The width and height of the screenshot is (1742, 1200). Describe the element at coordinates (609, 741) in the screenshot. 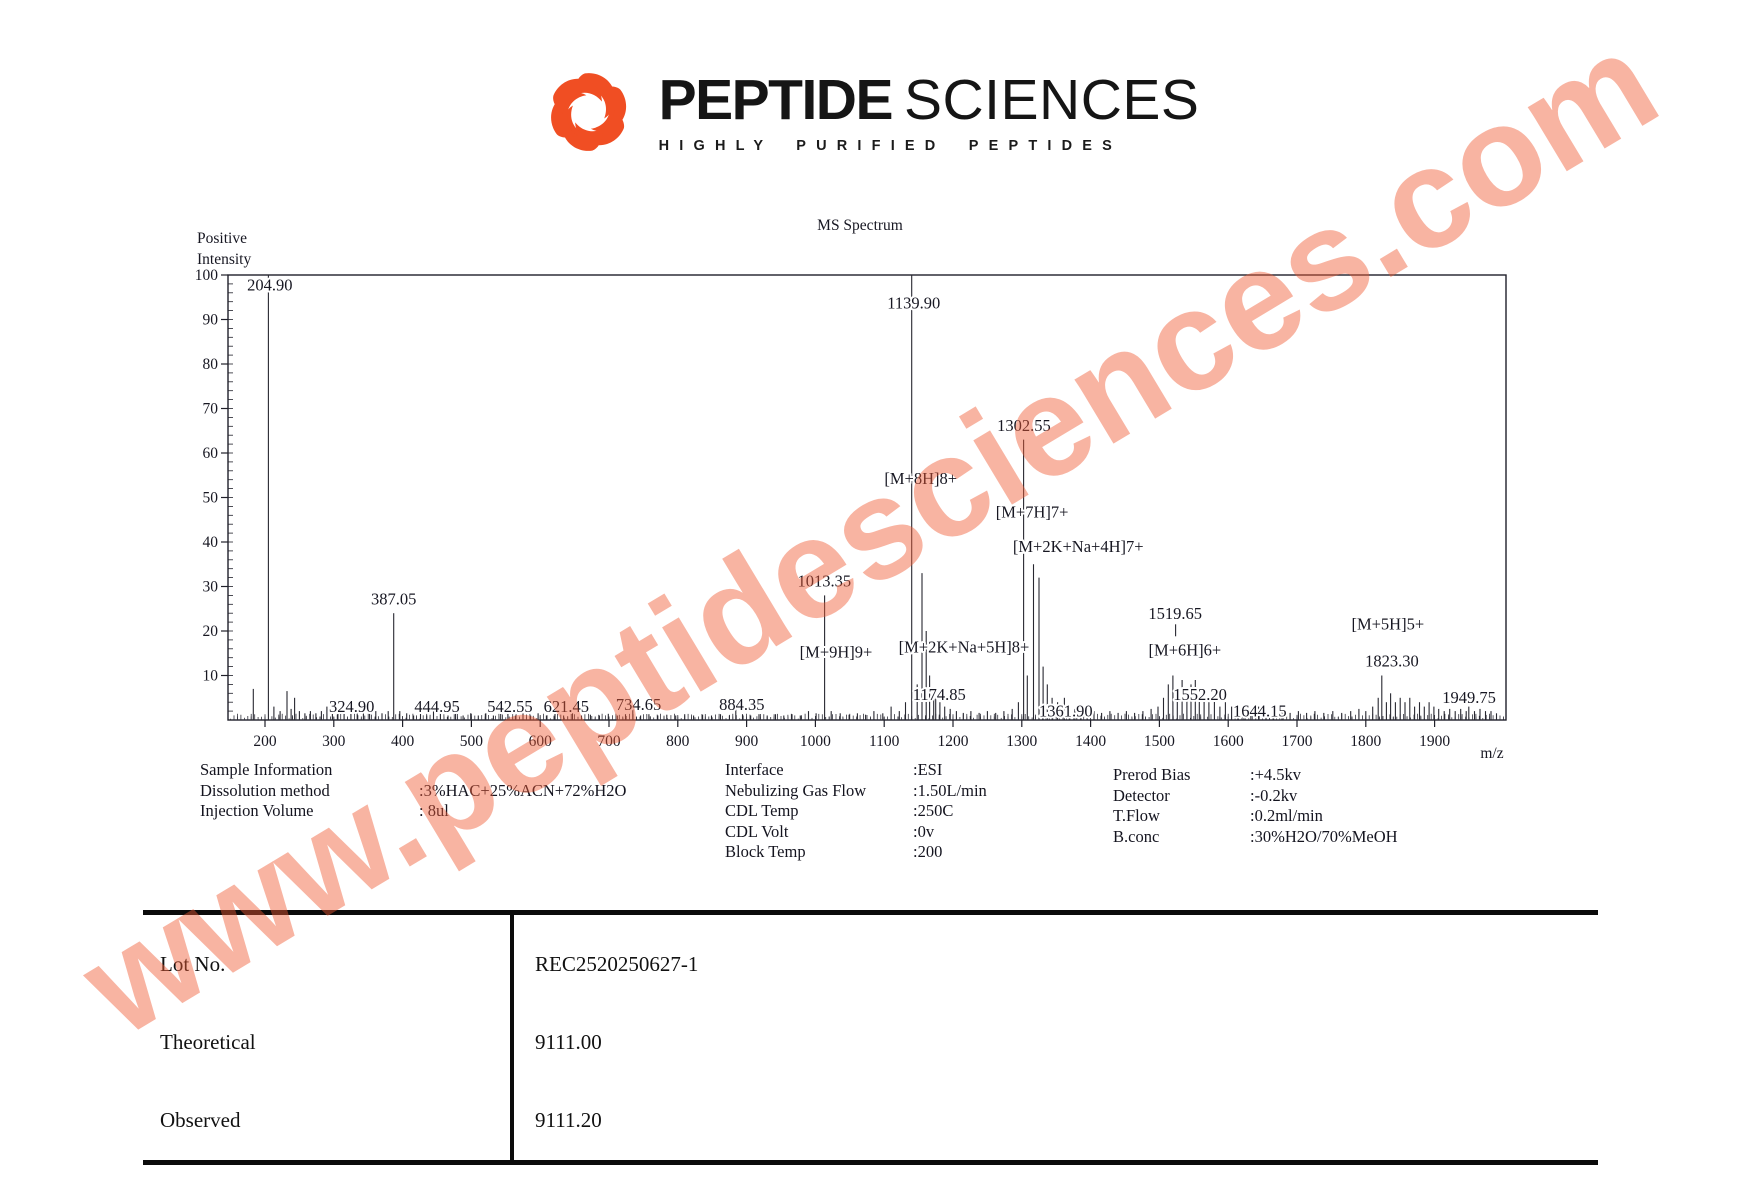

I see `svg-text: 700` at that location.